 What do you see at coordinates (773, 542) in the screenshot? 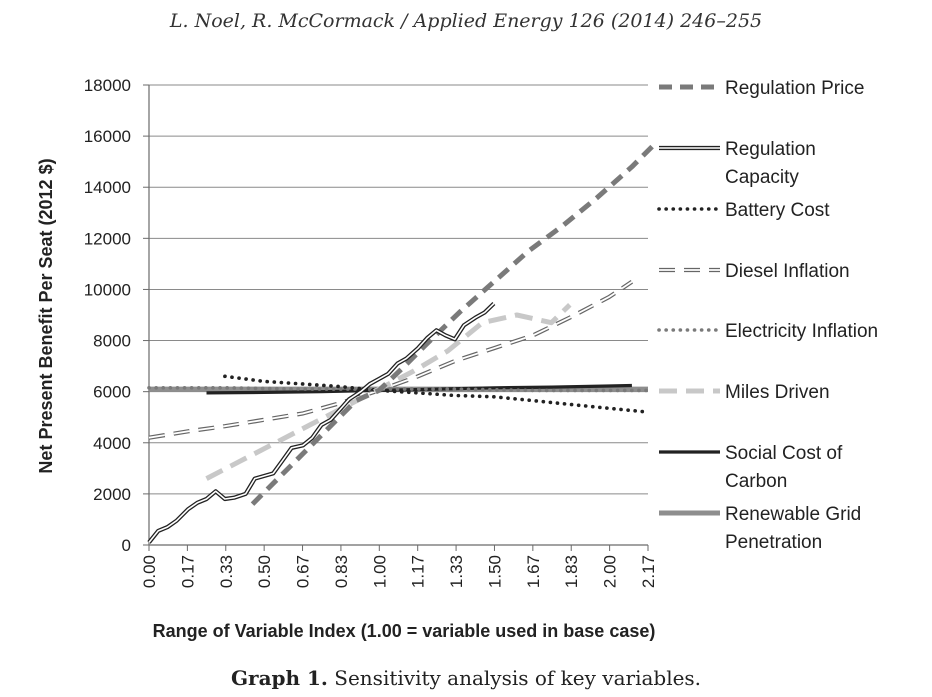
I see `legend-label: Penetration` at bounding box center [773, 542].